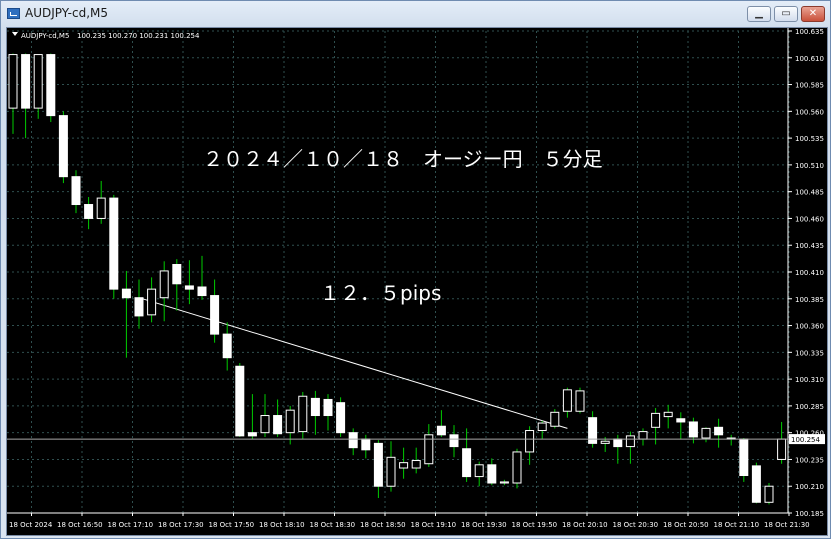  What do you see at coordinates (353, 363) in the screenshot?
I see `trendline` at bounding box center [353, 363].